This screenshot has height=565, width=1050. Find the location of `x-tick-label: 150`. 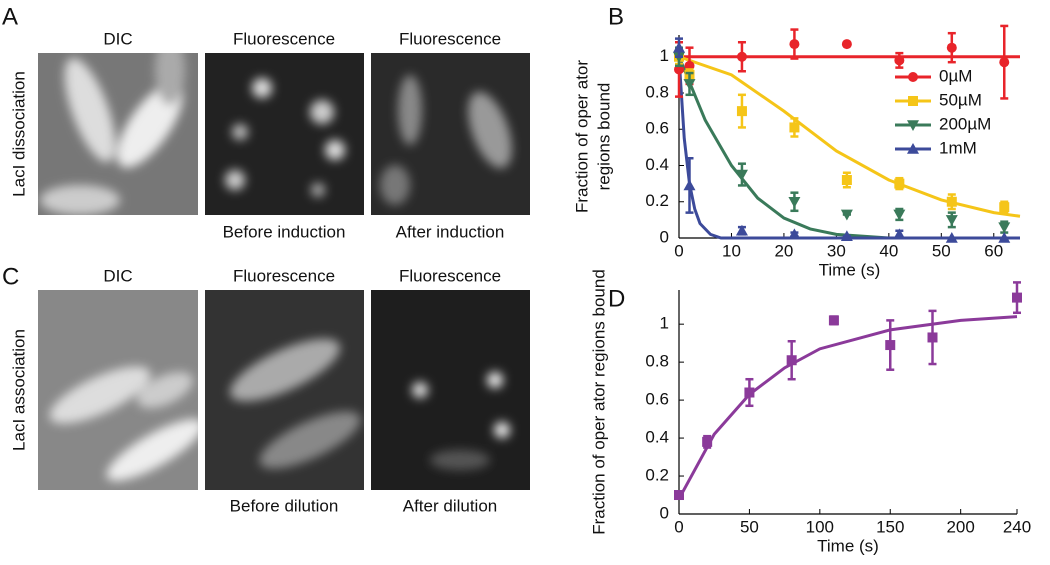

x-tick-label: 150 is located at coordinates (890, 526).